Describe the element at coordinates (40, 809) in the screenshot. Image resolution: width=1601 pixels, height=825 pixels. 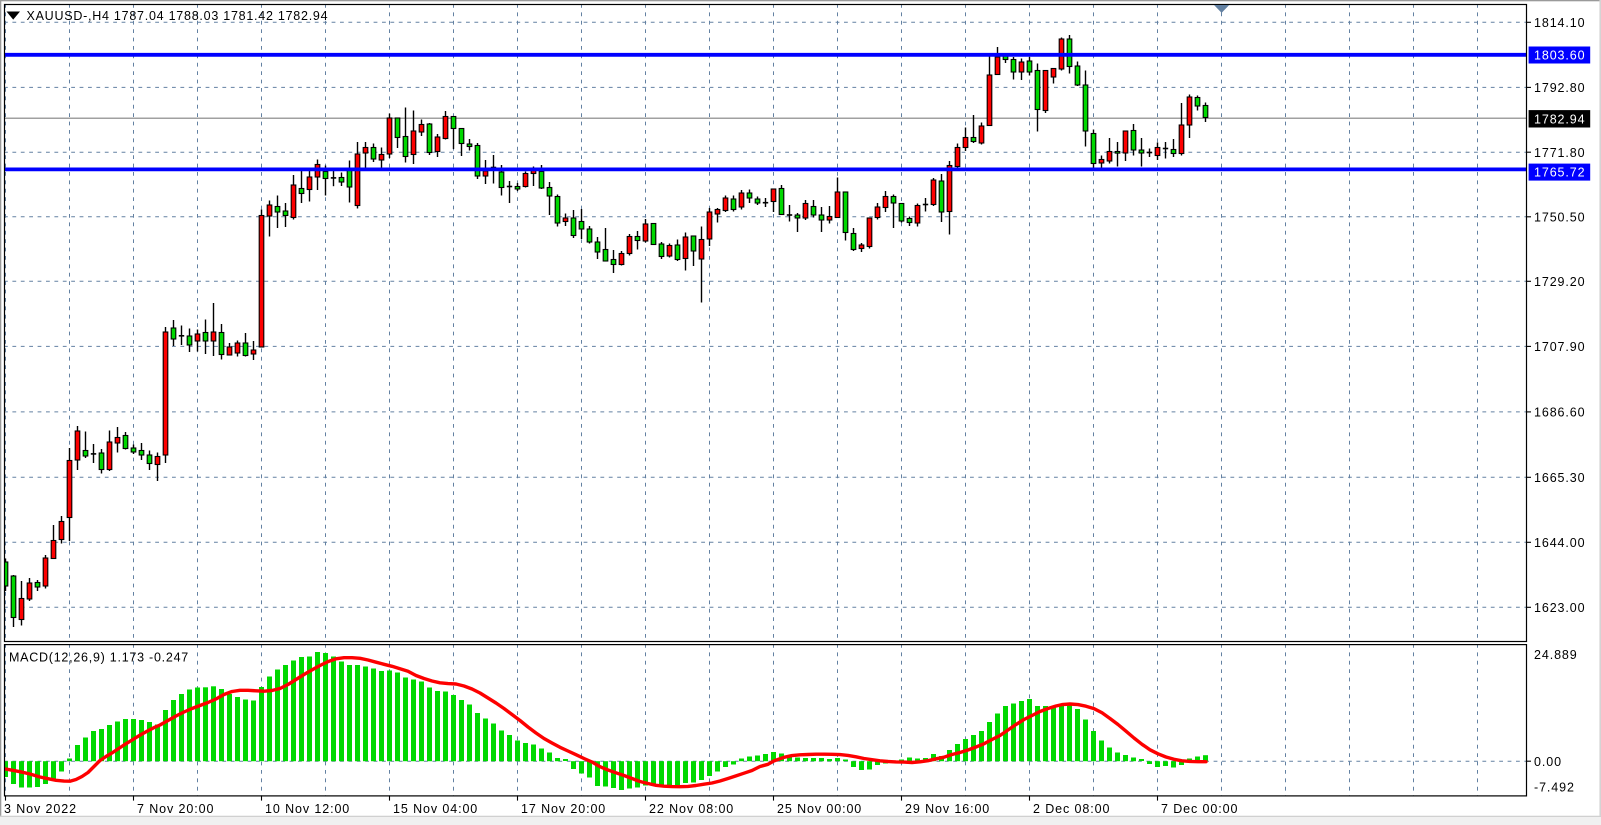
I see `svg-text: 3 Nov 2022` at that location.